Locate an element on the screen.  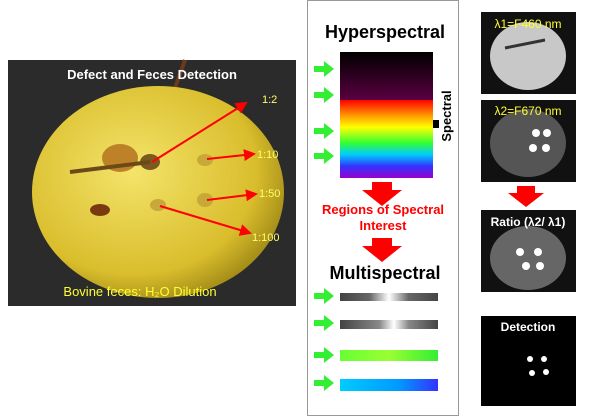
dilution-label: 1:50 is located at coordinates (269, 194).